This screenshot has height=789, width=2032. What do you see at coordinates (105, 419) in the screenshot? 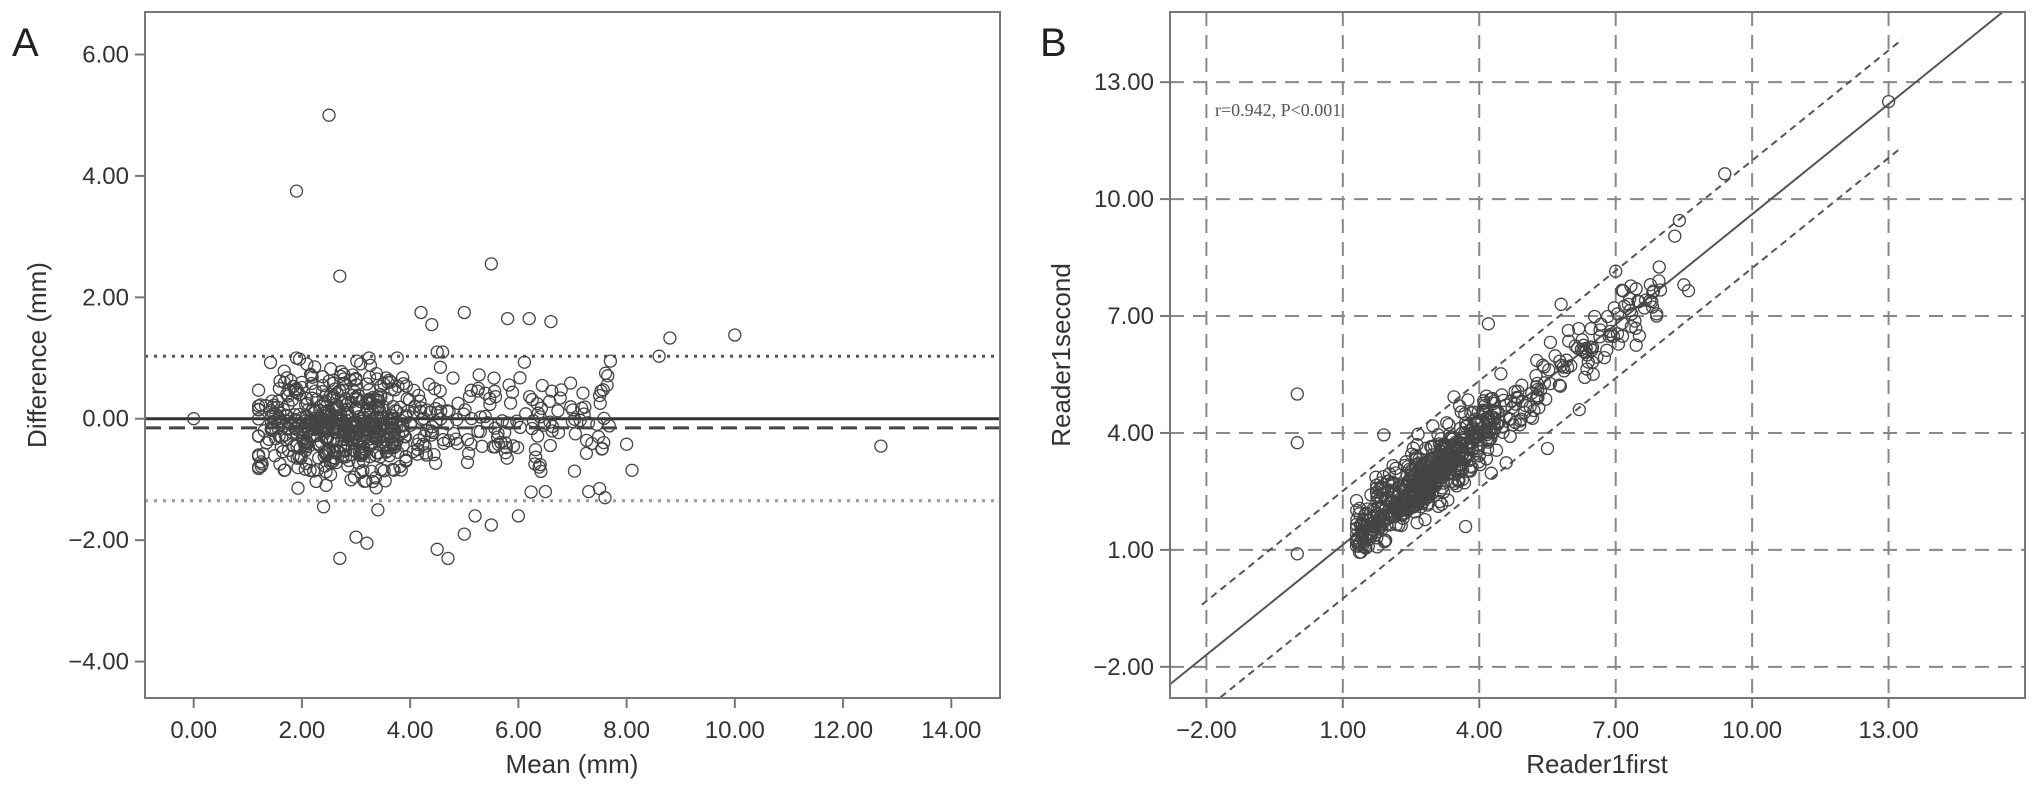
I see `panel-a-y-tick-label: 0.00` at bounding box center [105, 419].